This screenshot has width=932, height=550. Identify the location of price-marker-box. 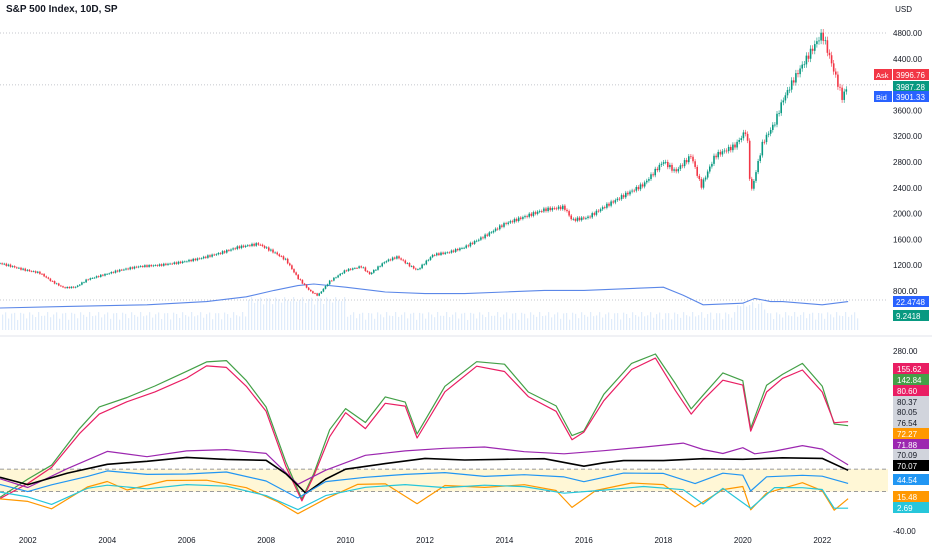
(911, 74).